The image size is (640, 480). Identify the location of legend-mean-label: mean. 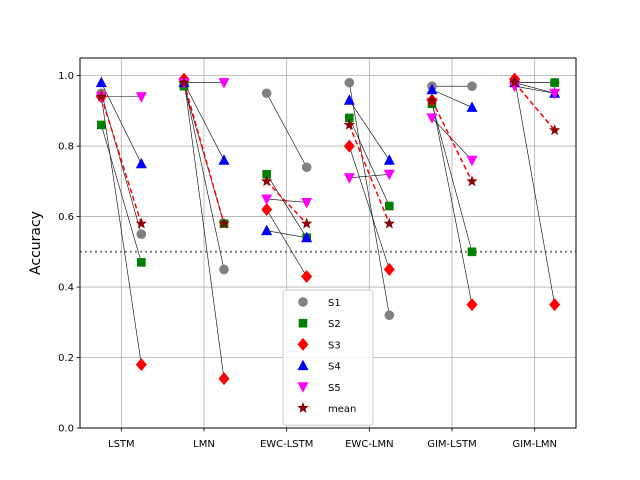
(342, 409).